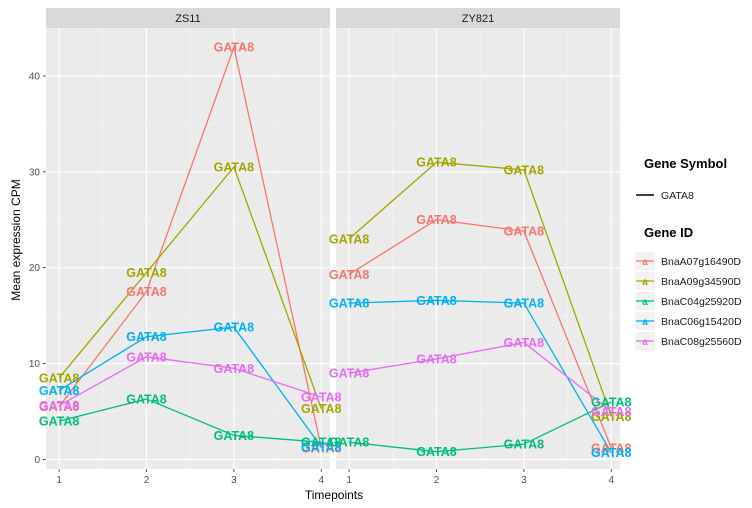  Describe the element at coordinates (701, 302) in the screenshot. I see `legend-label-BnaC04g25920D: BnaC04g25920D` at that location.